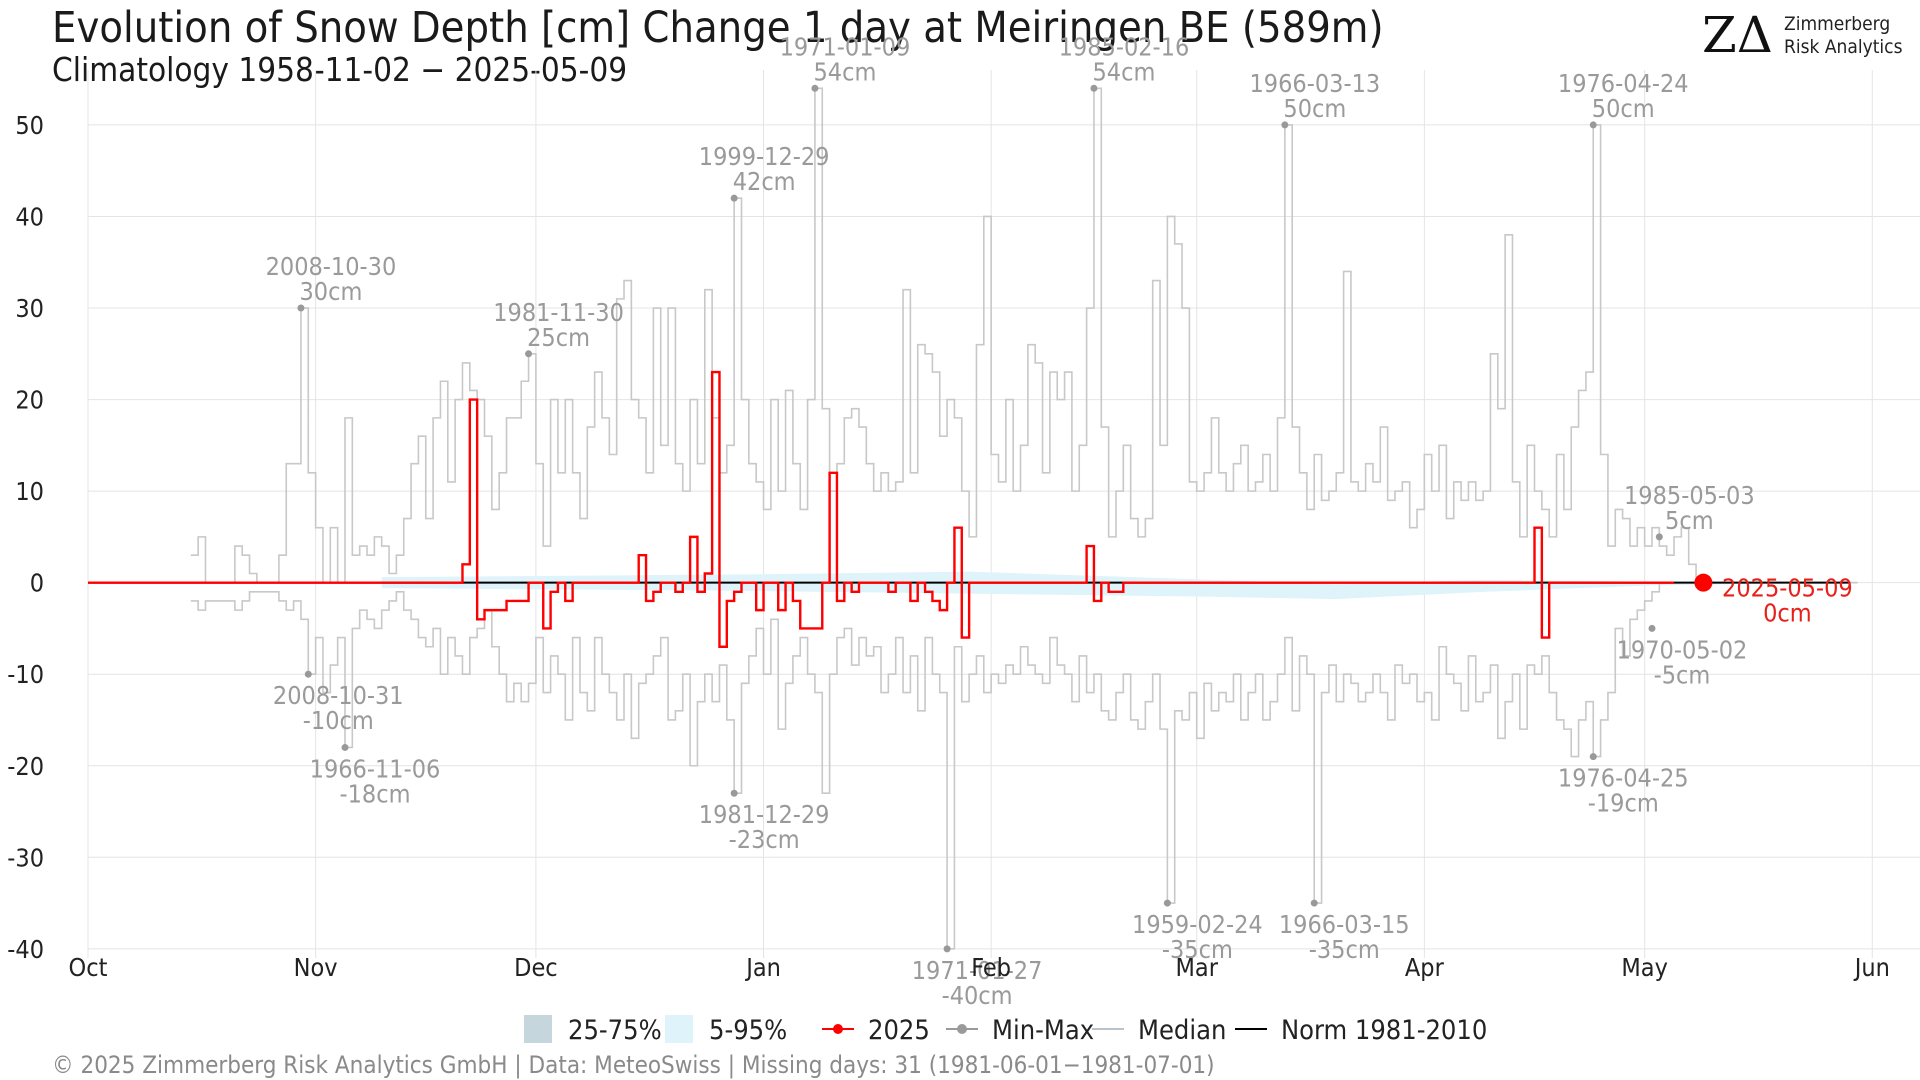 The image size is (1920, 1080). Describe the element at coordinates (1682, 674) in the screenshot. I see `annotation-value-1970-05-02: -5cm` at that location.